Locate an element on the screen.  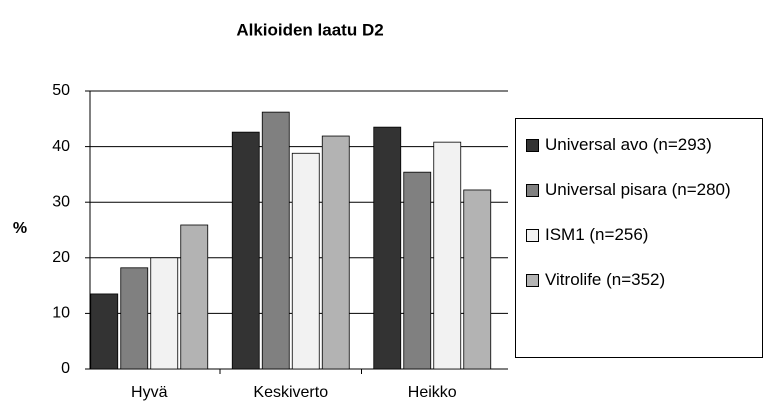
legend-label: ISM1 (n=256) is located at coordinates (597, 234).